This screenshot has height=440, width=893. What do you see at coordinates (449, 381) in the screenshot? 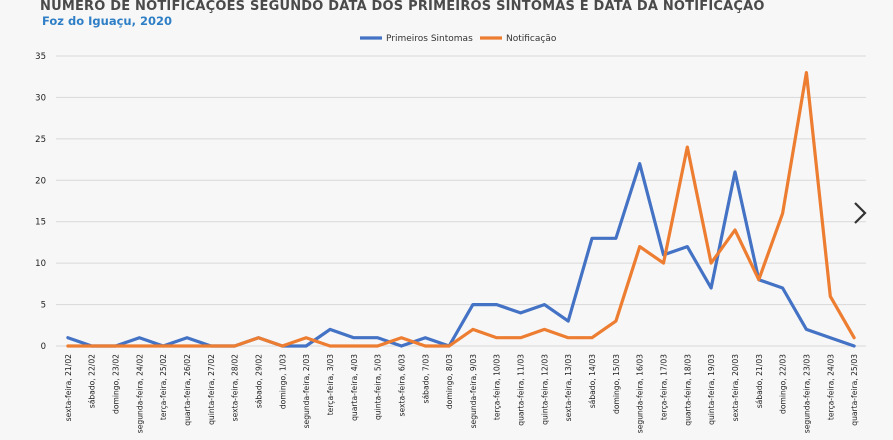
I see `x-tick-label: domingo, 8/03` at bounding box center [449, 381].